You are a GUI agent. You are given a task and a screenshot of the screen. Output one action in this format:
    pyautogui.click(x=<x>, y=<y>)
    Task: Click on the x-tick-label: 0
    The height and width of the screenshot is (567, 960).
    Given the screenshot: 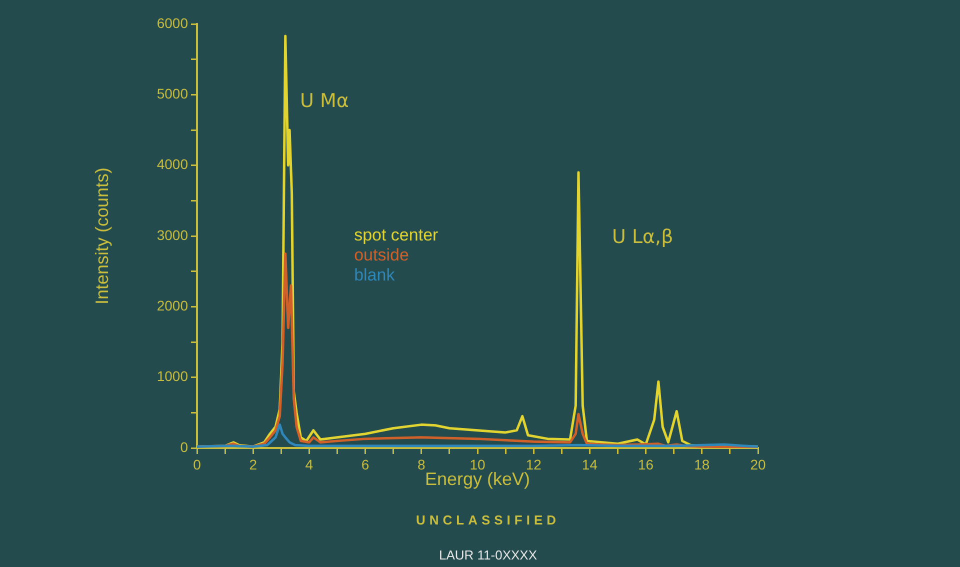 What is the action you would take?
    pyautogui.click(x=197, y=464)
    